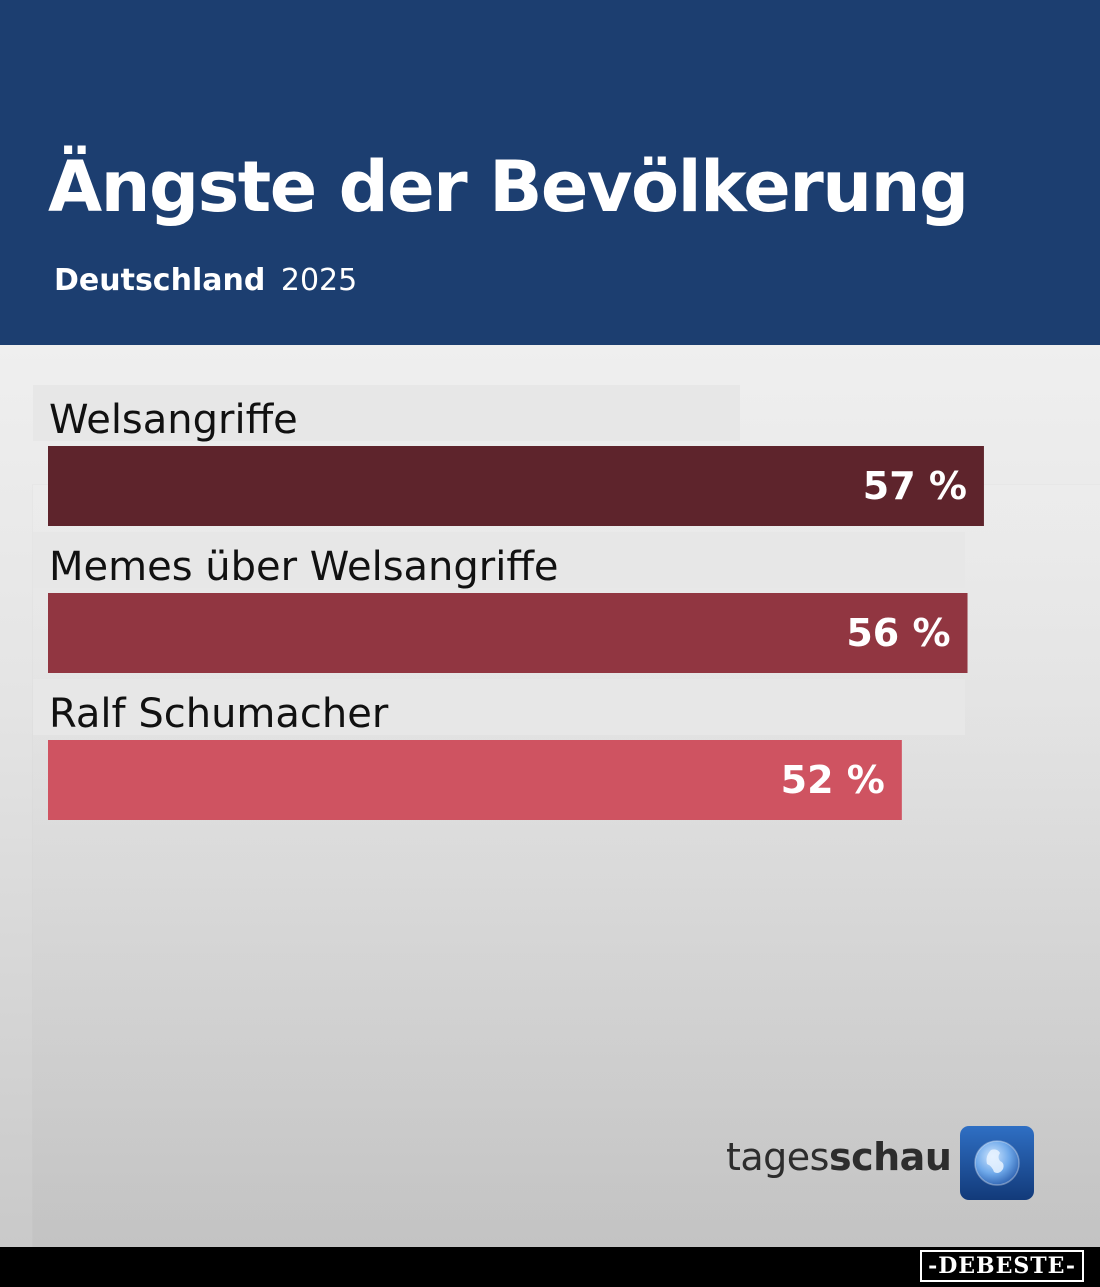 The width and height of the screenshot is (1100, 1287). I want to click on subtitle-region: Deutschland, so click(160, 280).